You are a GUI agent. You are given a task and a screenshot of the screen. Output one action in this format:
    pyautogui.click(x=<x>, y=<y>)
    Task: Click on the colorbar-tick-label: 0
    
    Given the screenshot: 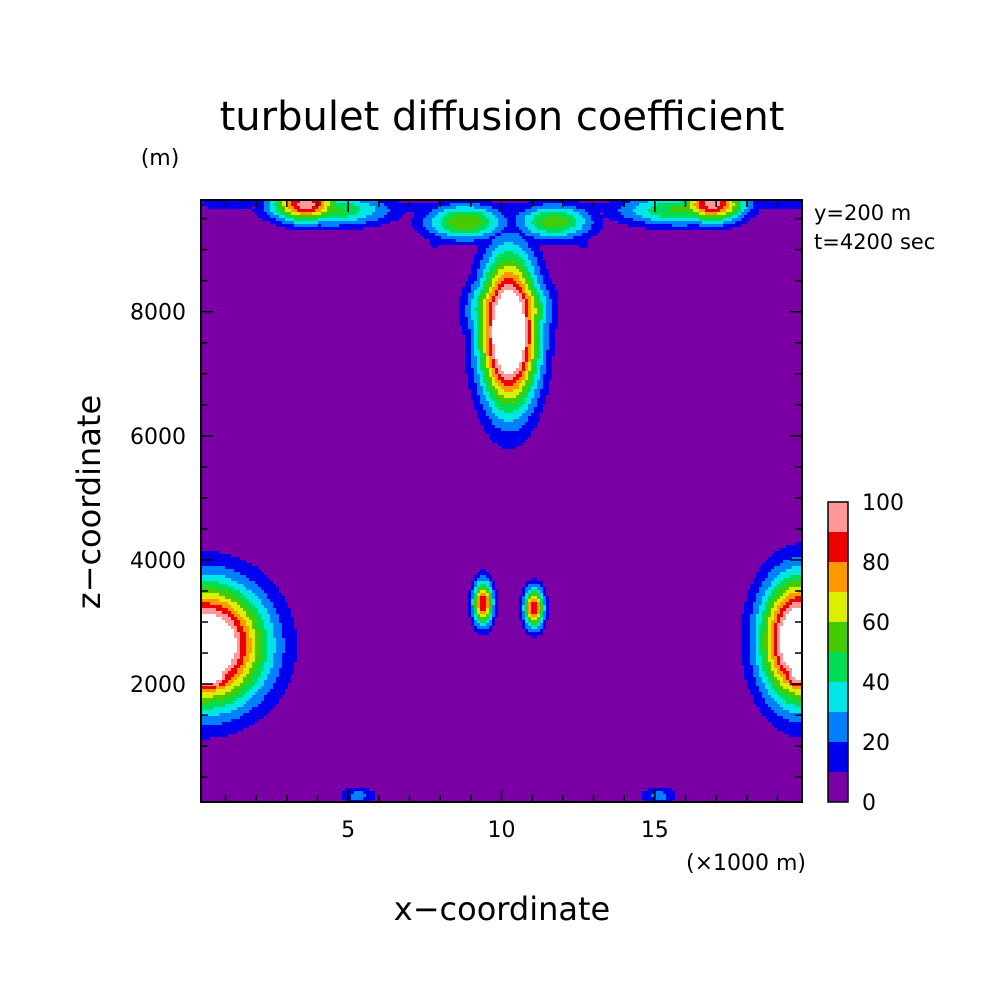 What is the action you would take?
    pyautogui.click(x=869, y=803)
    